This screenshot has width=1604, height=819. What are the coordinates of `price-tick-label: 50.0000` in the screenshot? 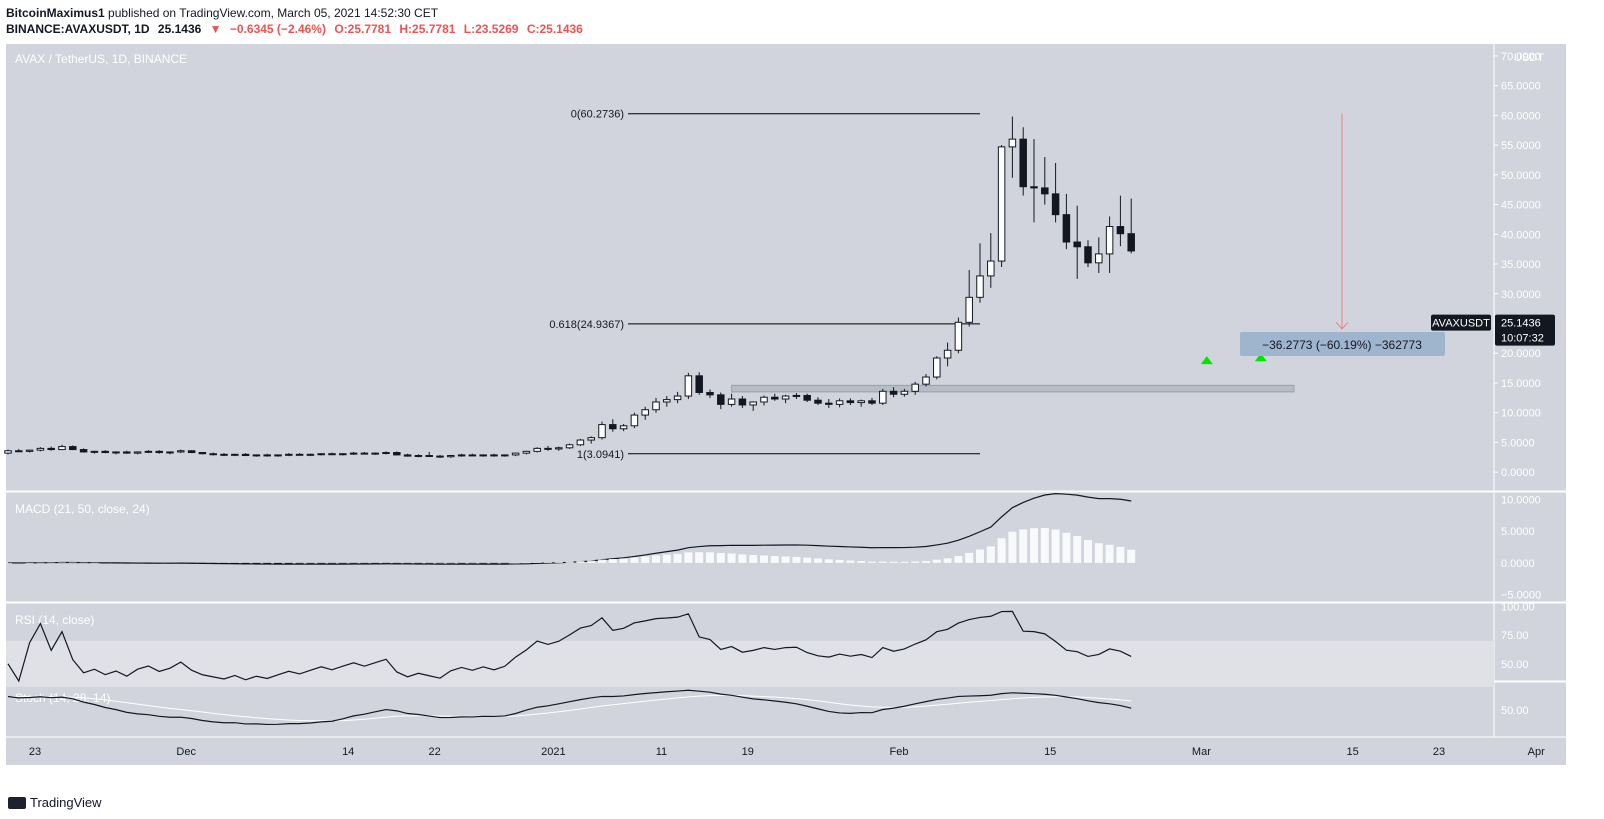 It's located at (1521, 176).